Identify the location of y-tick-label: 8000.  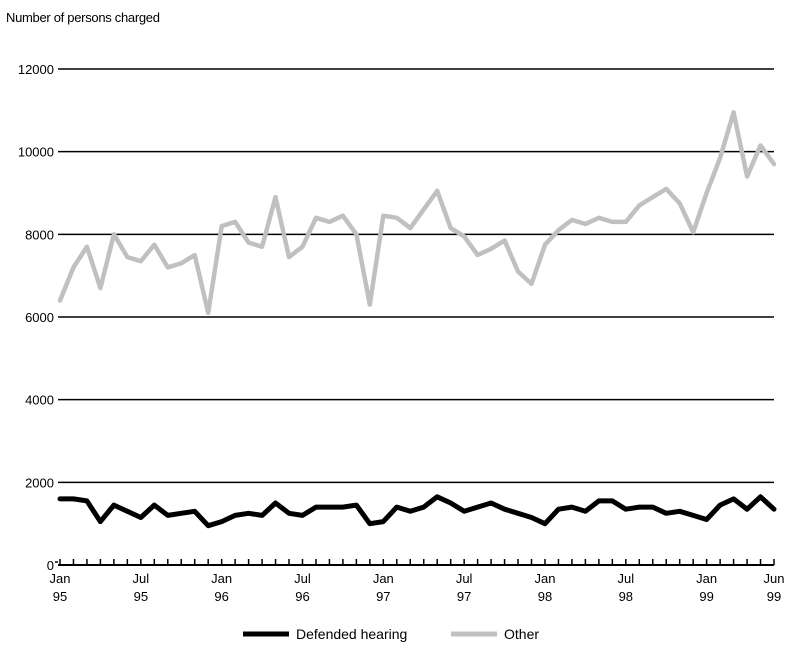
(39, 234).